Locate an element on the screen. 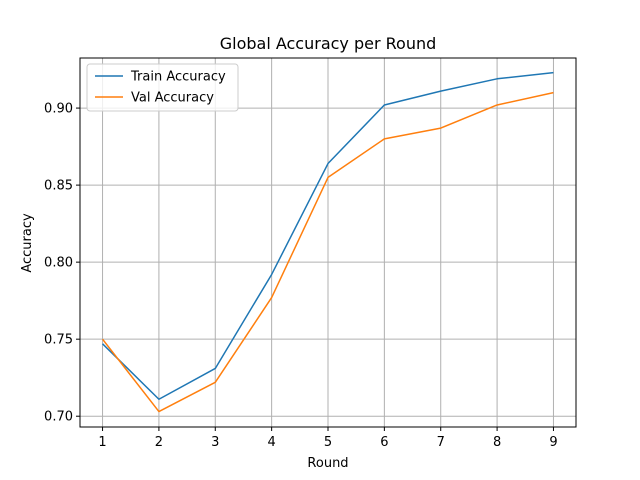 This screenshot has height=480, width=640. y-tick-label: 0.85 is located at coordinates (58, 186).